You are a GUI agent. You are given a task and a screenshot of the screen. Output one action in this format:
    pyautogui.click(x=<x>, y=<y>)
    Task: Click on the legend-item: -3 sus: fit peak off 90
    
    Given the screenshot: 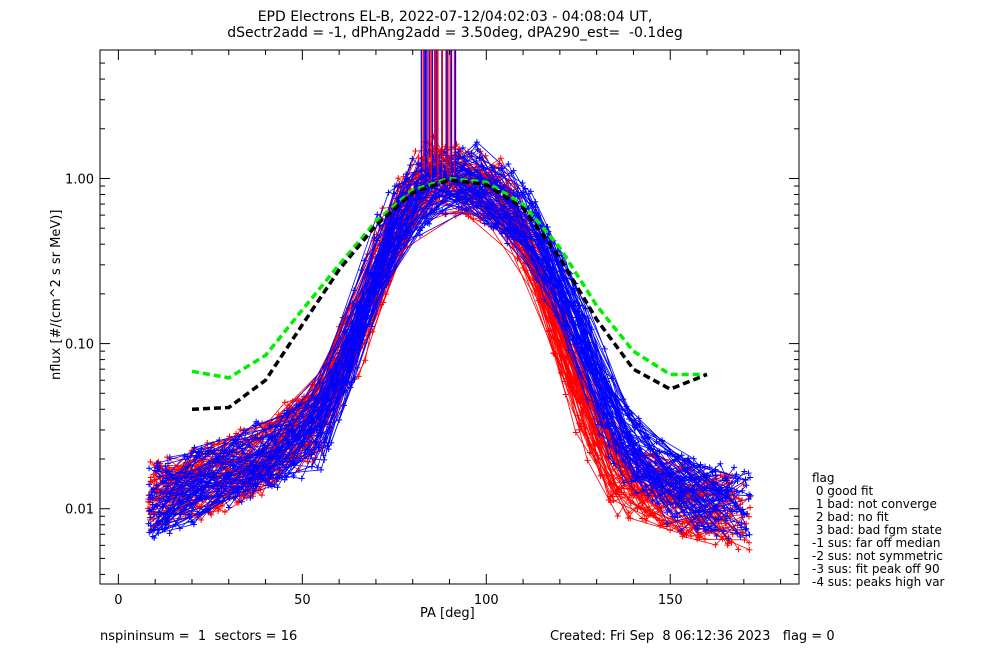 What is the action you would take?
    pyautogui.click(x=876, y=569)
    